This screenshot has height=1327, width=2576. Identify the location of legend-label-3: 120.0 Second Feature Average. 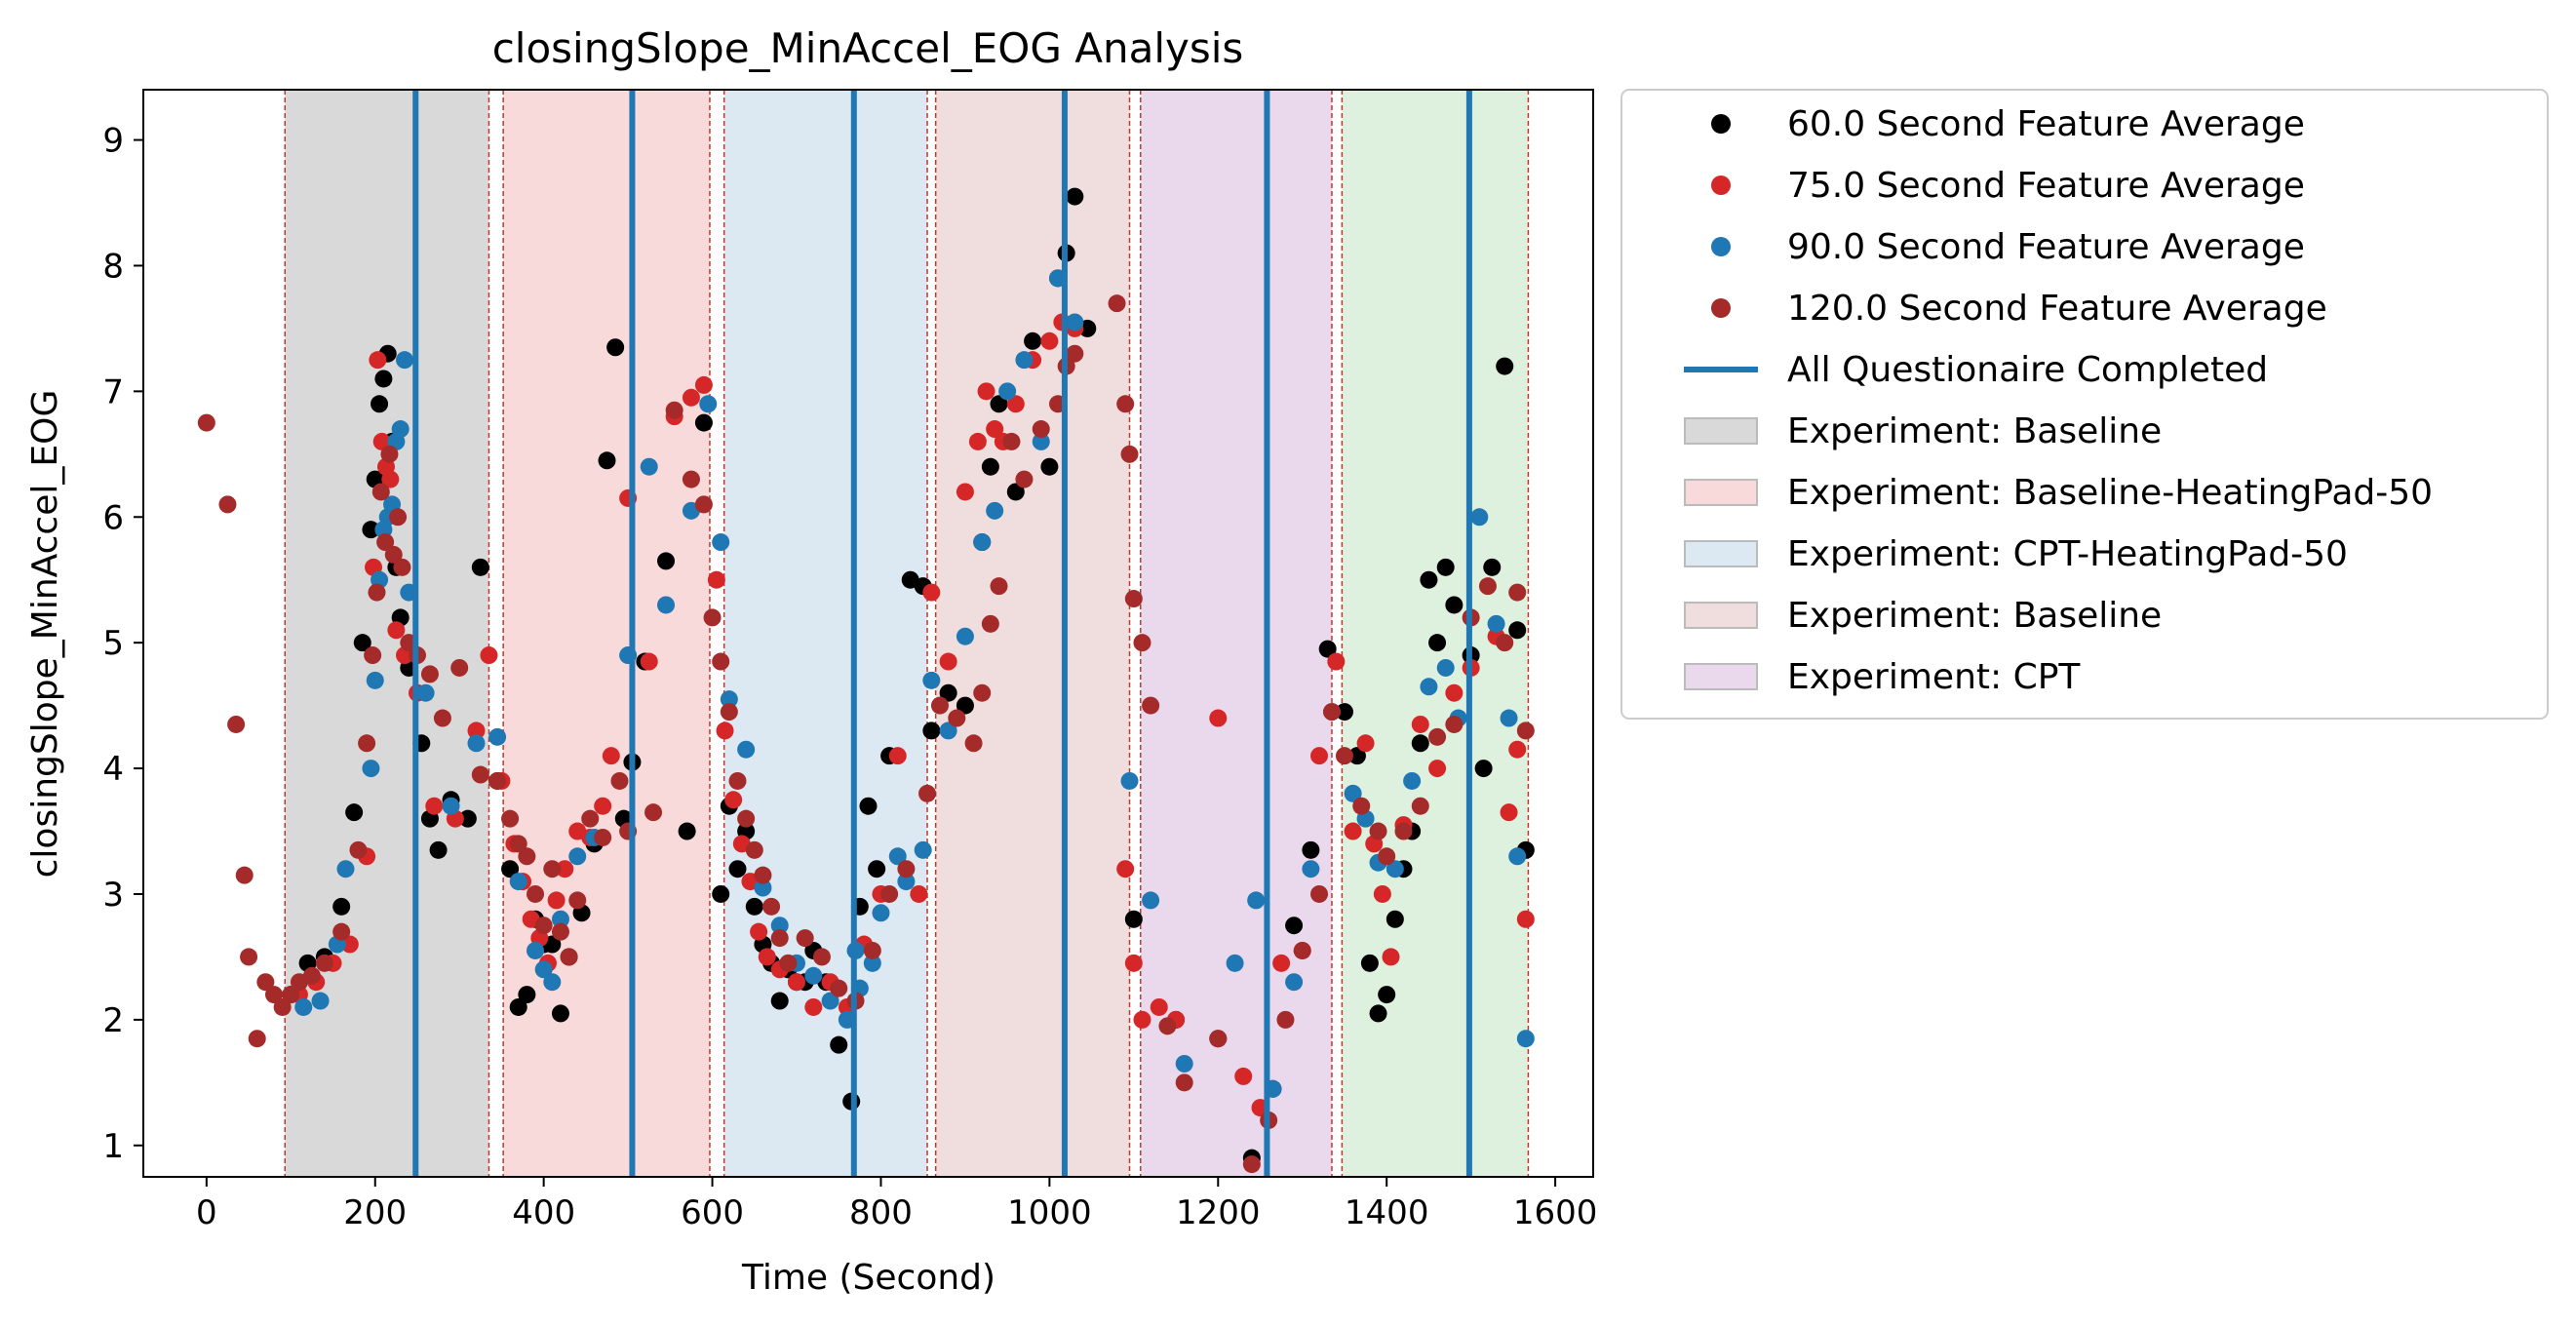
(2057, 309).